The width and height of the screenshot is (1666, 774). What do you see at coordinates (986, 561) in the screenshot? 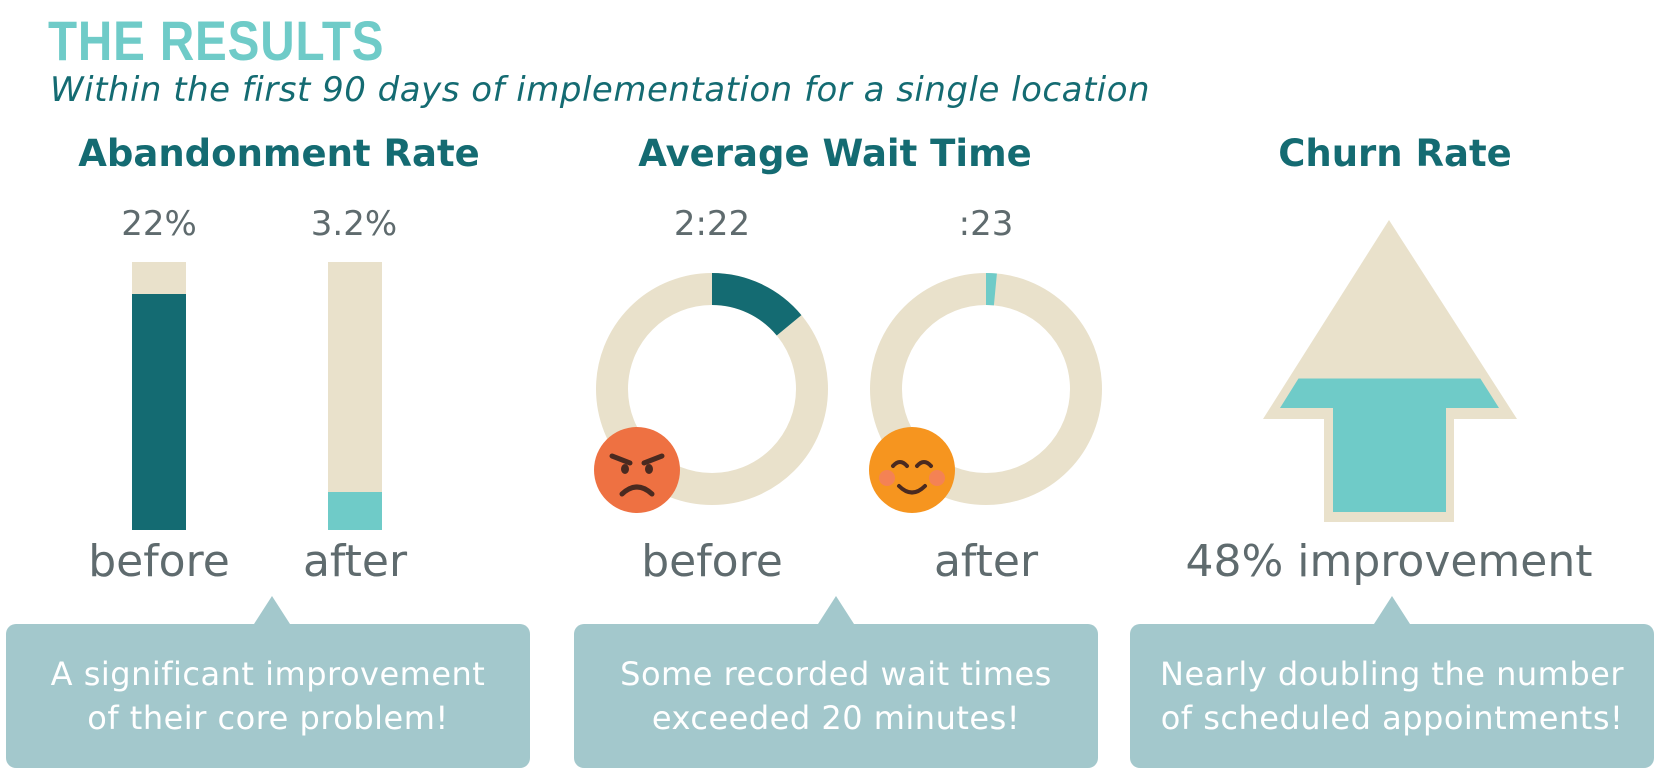
I see `donut-category-after: after` at bounding box center [986, 561].